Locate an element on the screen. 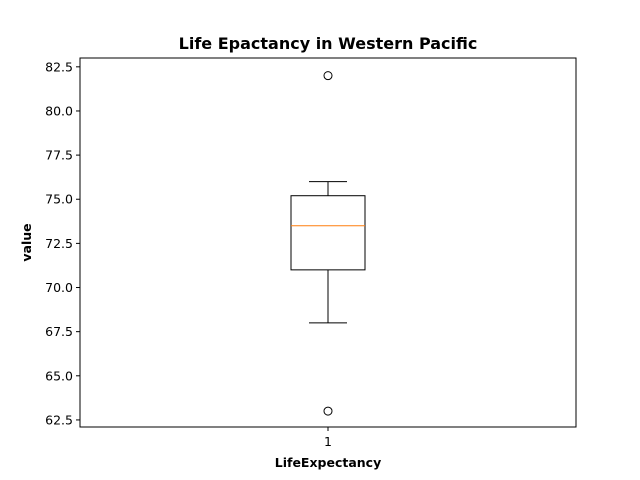 This screenshot has width=640, height=480. y-tick-label: 80.0 is located at coordinates (59, 110).